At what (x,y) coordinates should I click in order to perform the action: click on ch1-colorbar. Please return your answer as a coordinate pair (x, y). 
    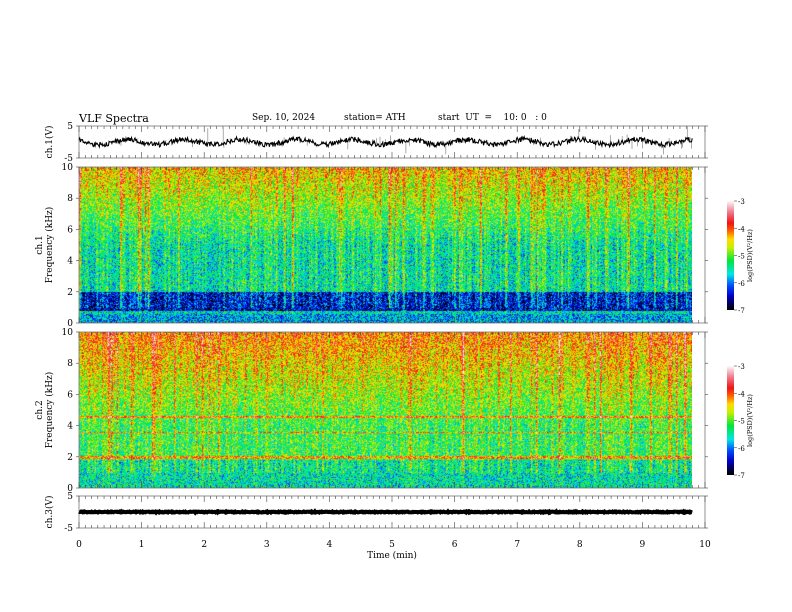
    Looking at the image, I should click on (730, 255).